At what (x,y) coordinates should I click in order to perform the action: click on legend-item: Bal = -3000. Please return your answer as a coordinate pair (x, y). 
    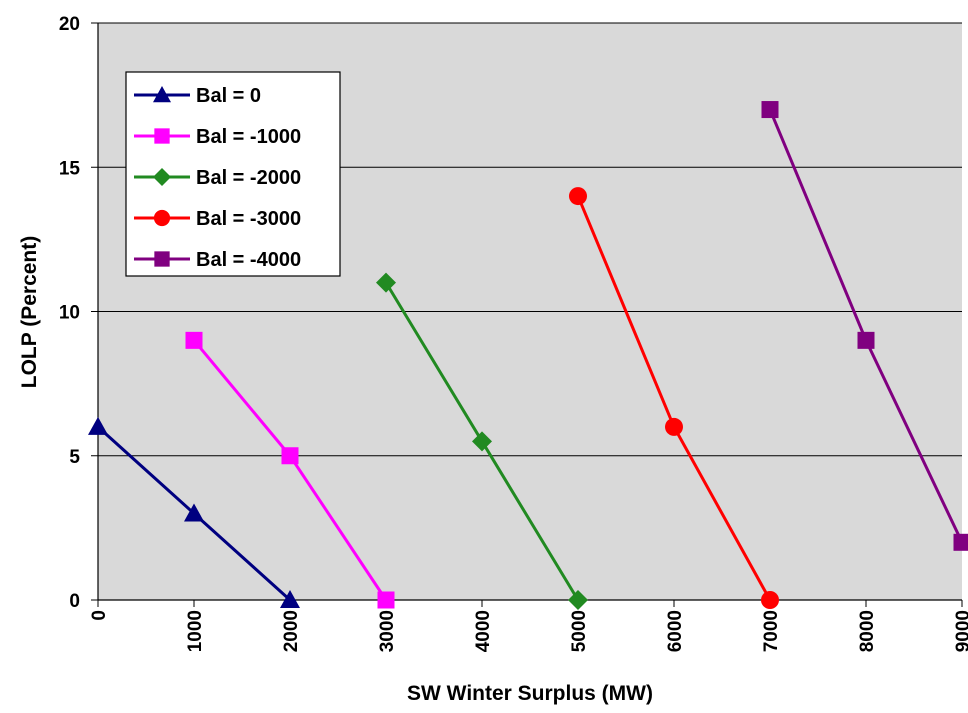
    Looking at the image, I should click on (217, 219).